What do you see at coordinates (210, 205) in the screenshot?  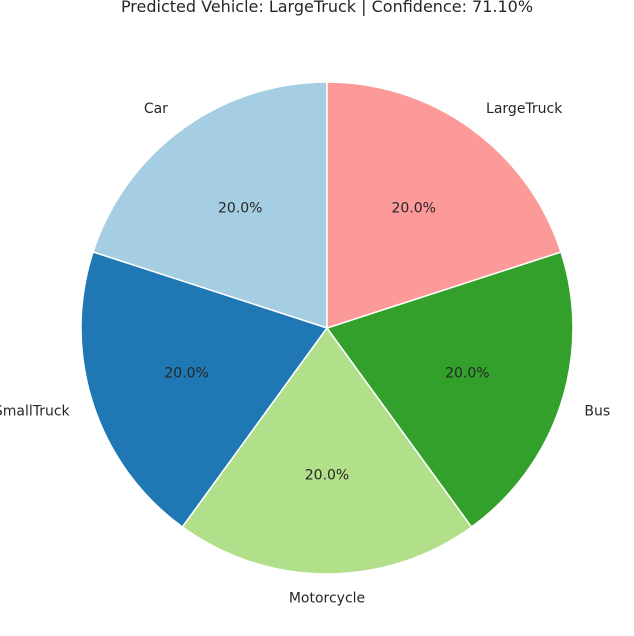 I see `pie-slice-car` at bounding box center [210, 205].